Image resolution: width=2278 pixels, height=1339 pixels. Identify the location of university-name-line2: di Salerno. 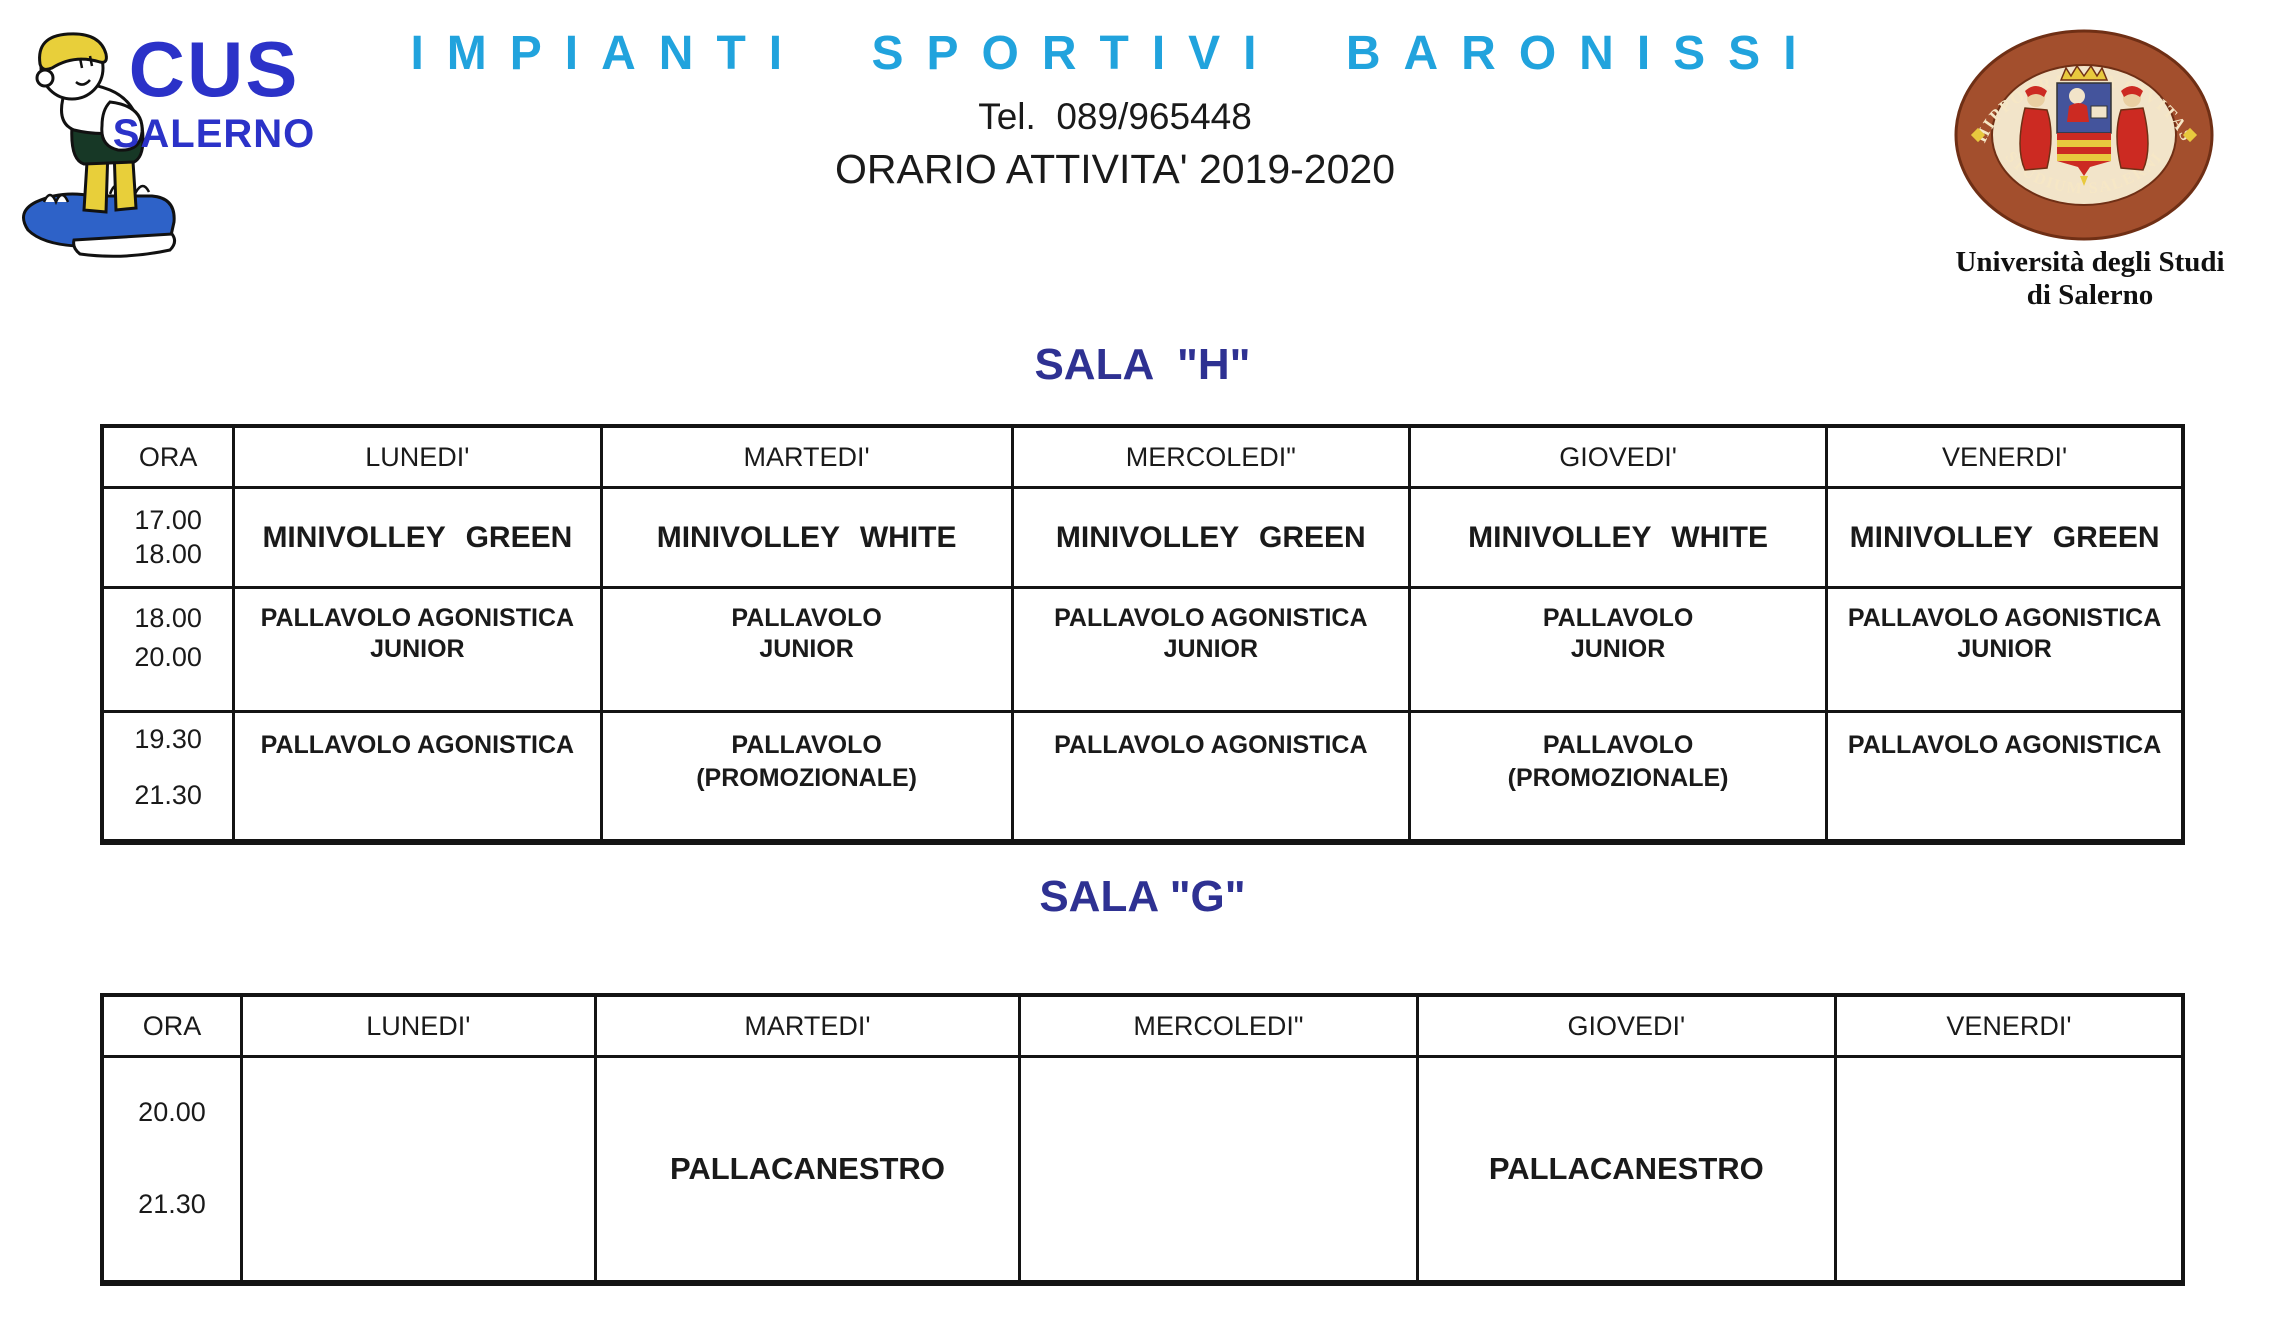
(2090, 295).